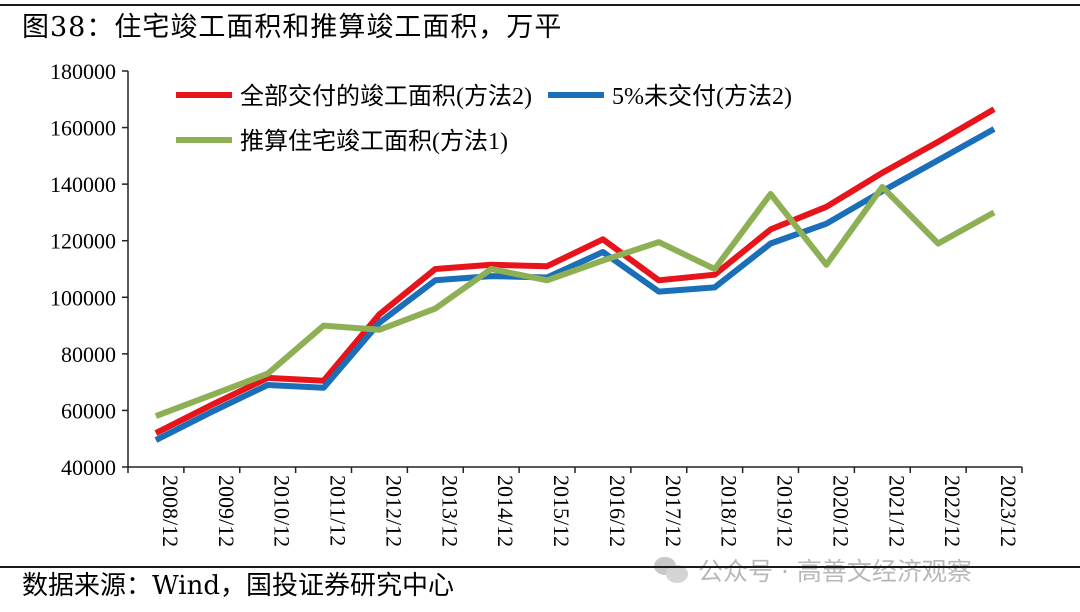 This screenshot has height=612, width=1080. Describe the element at coordinates (170, 511) in the screenshot. I see `x-tick-label: 2008/12` at that location.